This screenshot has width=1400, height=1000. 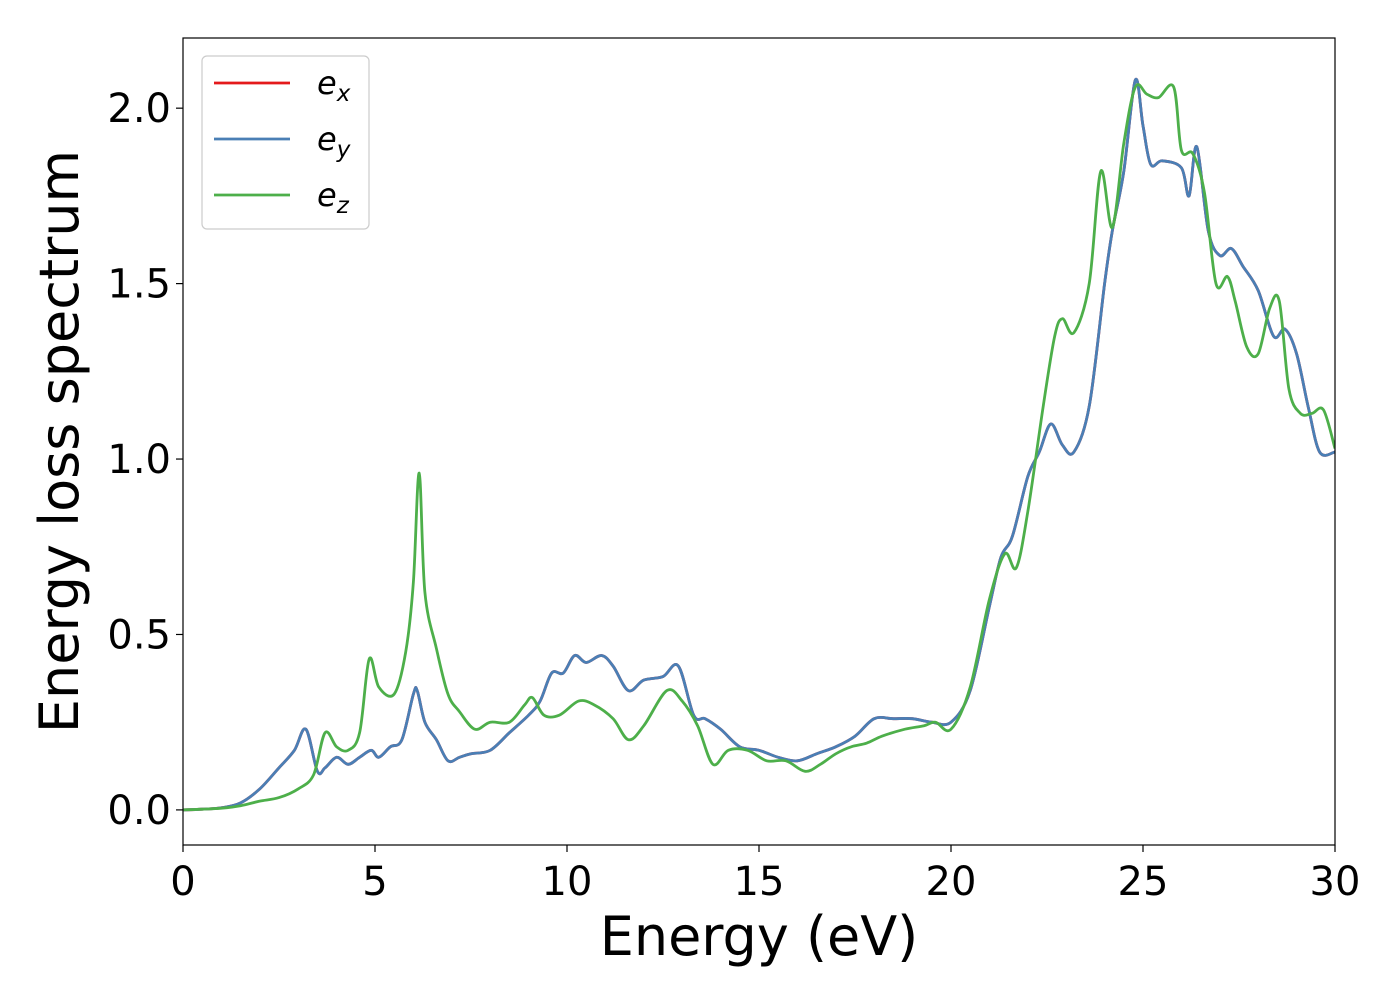 I want to click on x-tick-label: 20, so click(x=951, y=882).